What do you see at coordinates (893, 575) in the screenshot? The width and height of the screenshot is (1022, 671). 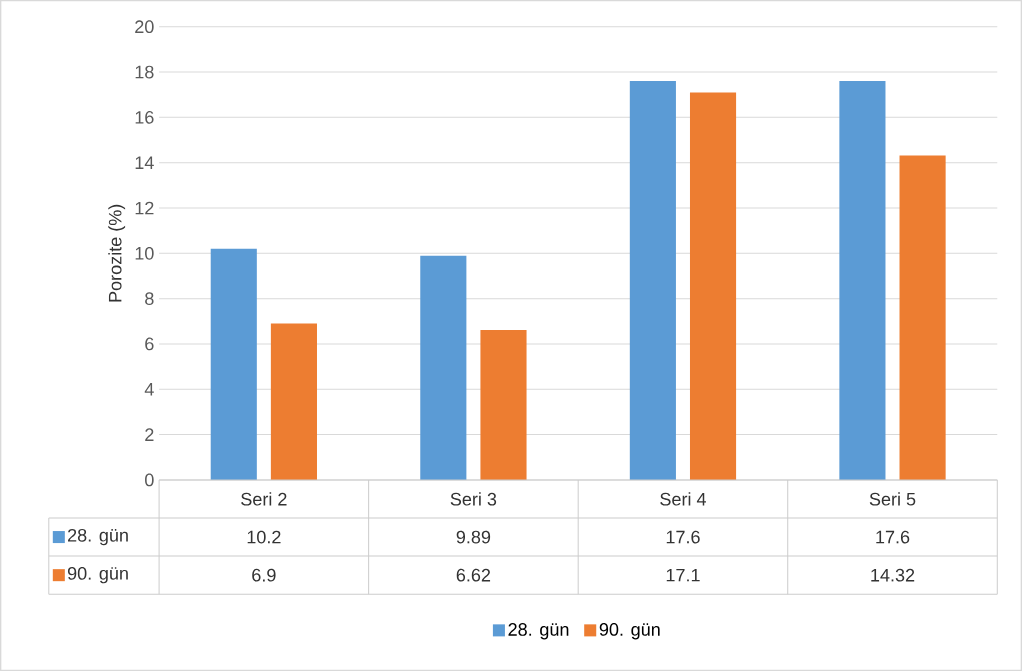 I see `data-label: 14.32` at bounding box center [893, 575].